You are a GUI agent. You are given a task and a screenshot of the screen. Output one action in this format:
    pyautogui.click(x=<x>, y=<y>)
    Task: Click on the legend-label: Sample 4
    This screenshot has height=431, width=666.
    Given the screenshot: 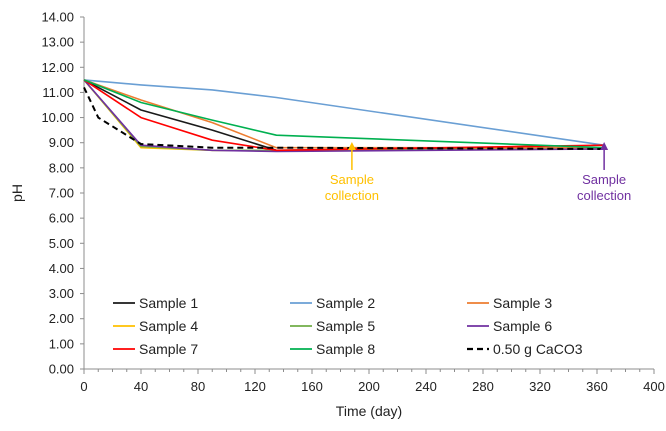 What is the action you would take?
    pyautogui.click(x=168, y=326)
    